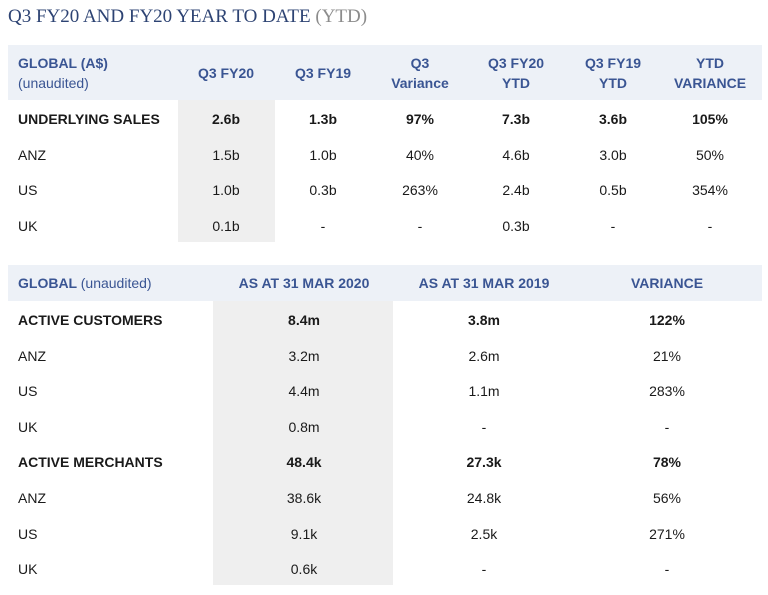 The height and width of the screenshot is (595, 768). I want to click on column-header: AS AT 31 MAR 2020, so click(304, 283).